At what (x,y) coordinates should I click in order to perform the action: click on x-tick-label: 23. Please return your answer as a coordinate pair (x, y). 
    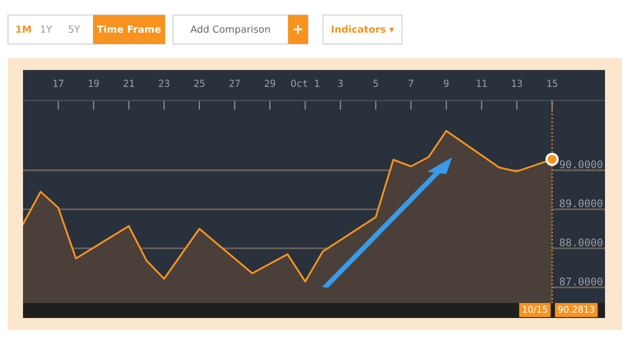
    Looking at the image, I should click on (164, 84).